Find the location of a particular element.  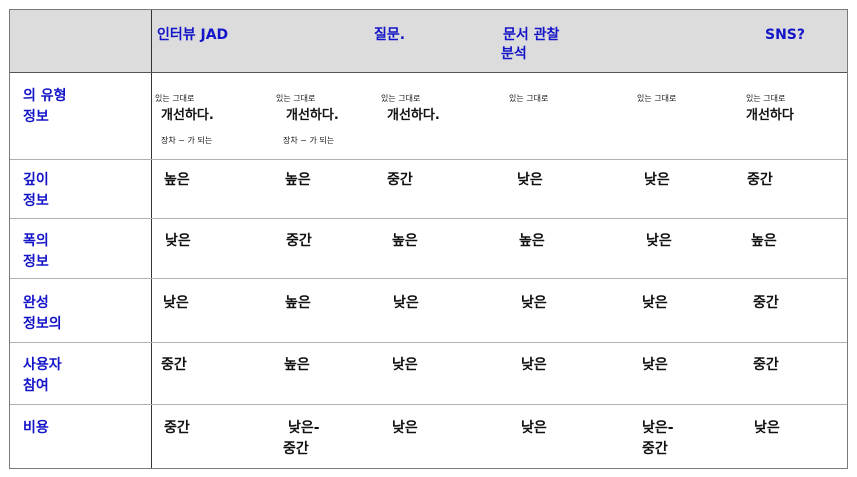

row-label-depth: 깊이 정보 is located at coordinates (36, 190).